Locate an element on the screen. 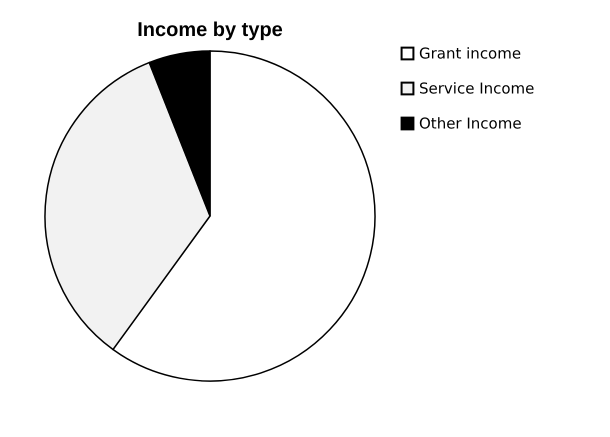 This screenshot has height=437, width=610. chart-title: Income by type is located at coordinates (210, 30).